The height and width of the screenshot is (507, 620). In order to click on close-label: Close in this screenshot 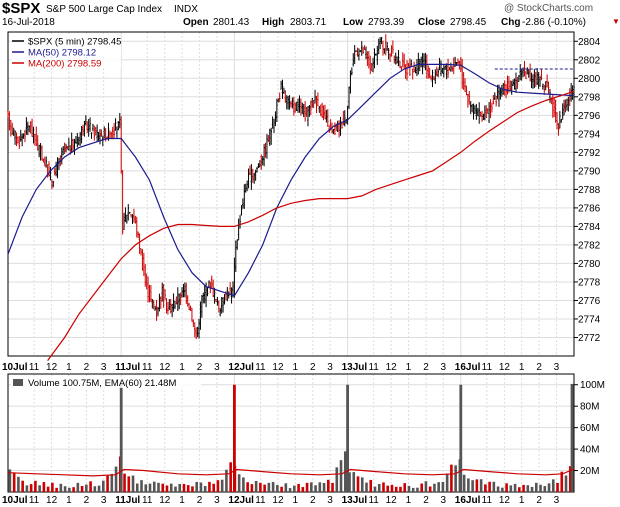, I will do `click(432, 22)`.